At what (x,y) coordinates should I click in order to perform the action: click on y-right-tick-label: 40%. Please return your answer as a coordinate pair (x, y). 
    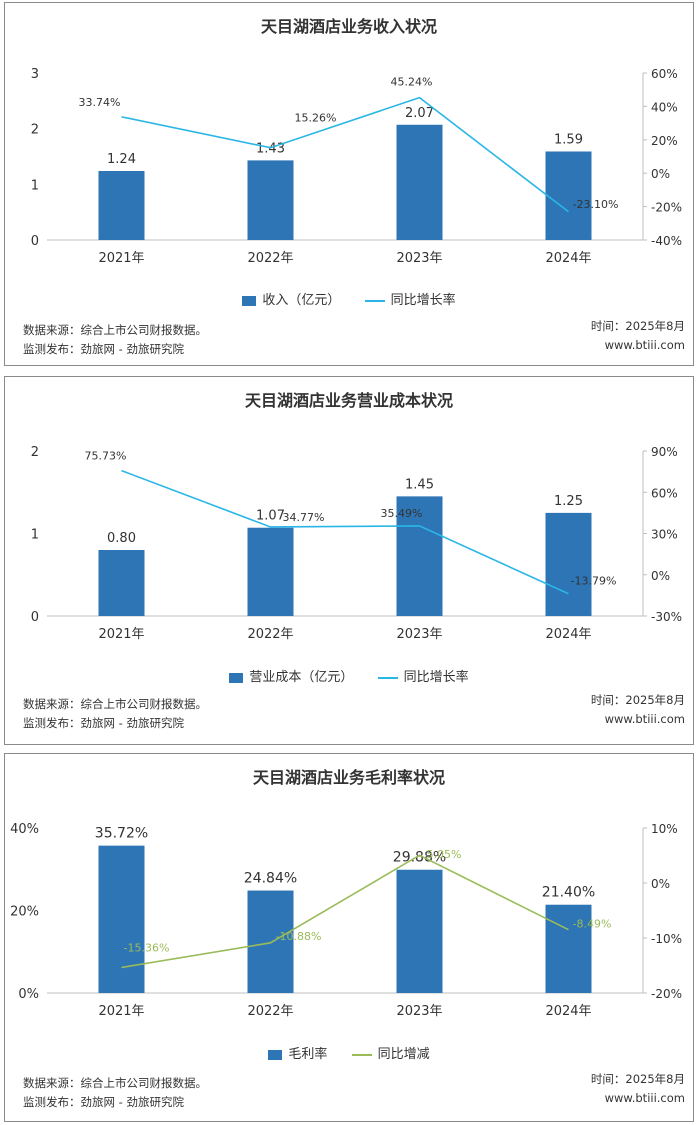
    Looking at the image, I should click on (664, 107).